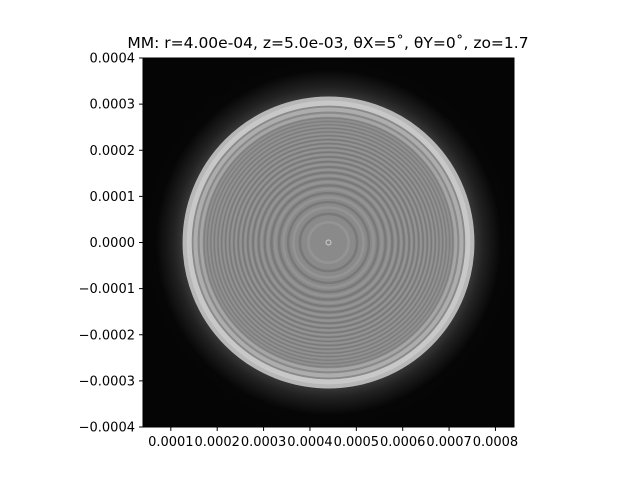  I want to click on y-tick-label: 0.0001, so click(113, 197).